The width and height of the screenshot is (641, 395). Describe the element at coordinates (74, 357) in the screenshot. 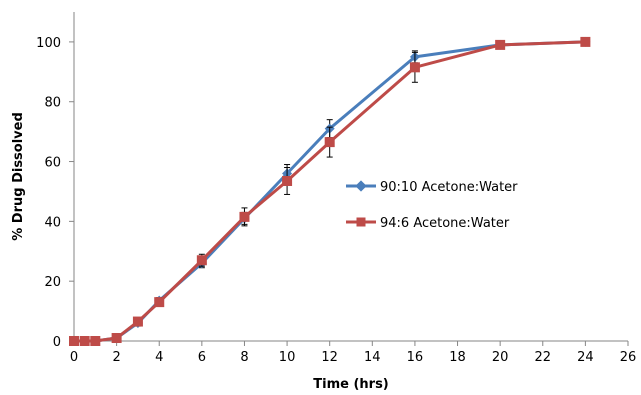

I see `x-tick-label: 0` at that location.